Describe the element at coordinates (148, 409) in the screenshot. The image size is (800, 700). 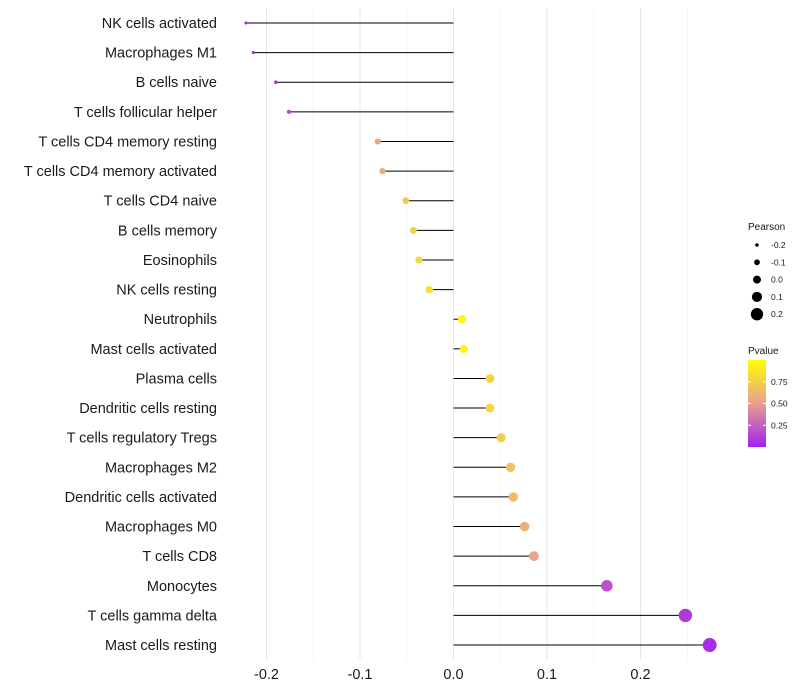
I see `category-label: Dendritic cells resting` at that location.